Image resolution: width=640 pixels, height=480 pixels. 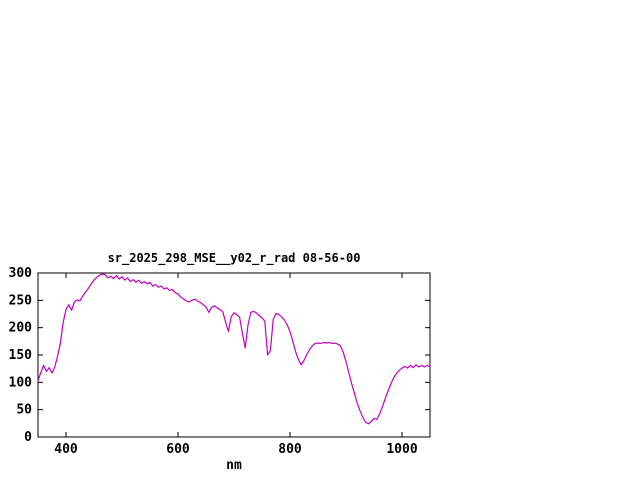 What do you see at coordinates (24, 410) in the screenshot?
I see `y-tick-label: 50` at bounding box center [24, 410].